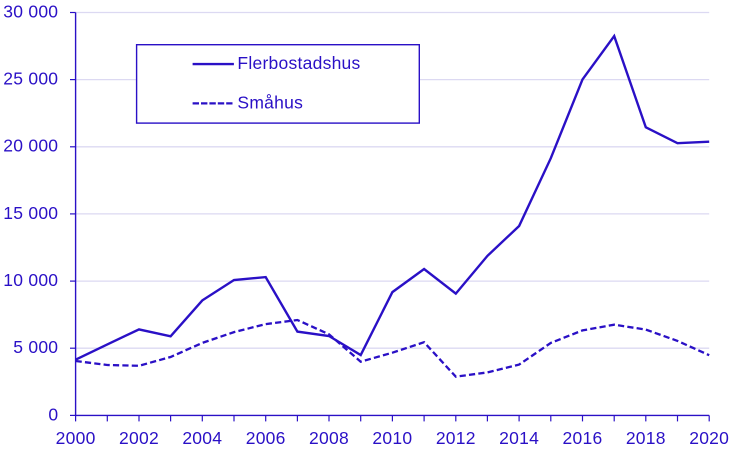 Image resolution: width=739 pixels, height=451 pixels. Describe the element at coordinates (30, 146) in the screenshot. I see `svg-text: 20 000` at that location.